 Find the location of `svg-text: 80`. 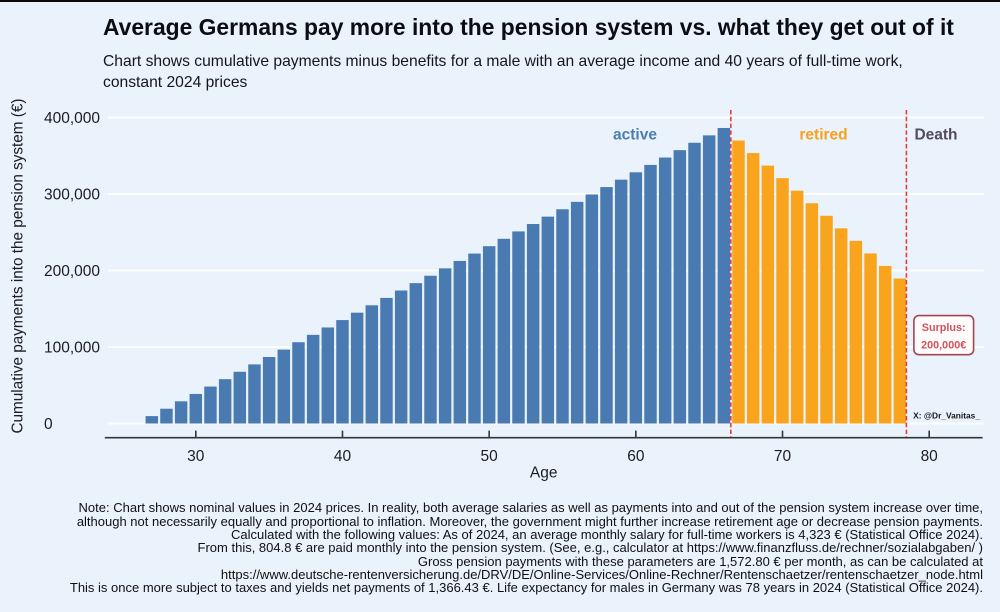

svg-text: 80 is located at coordinates (930, 456).